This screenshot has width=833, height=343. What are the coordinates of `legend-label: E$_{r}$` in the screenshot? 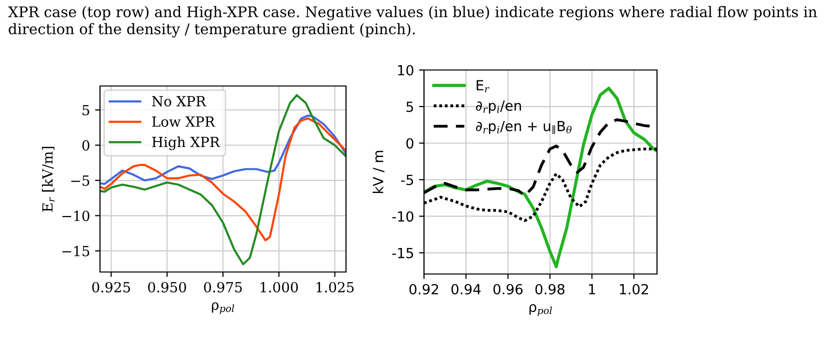 It's located at (483, 86).